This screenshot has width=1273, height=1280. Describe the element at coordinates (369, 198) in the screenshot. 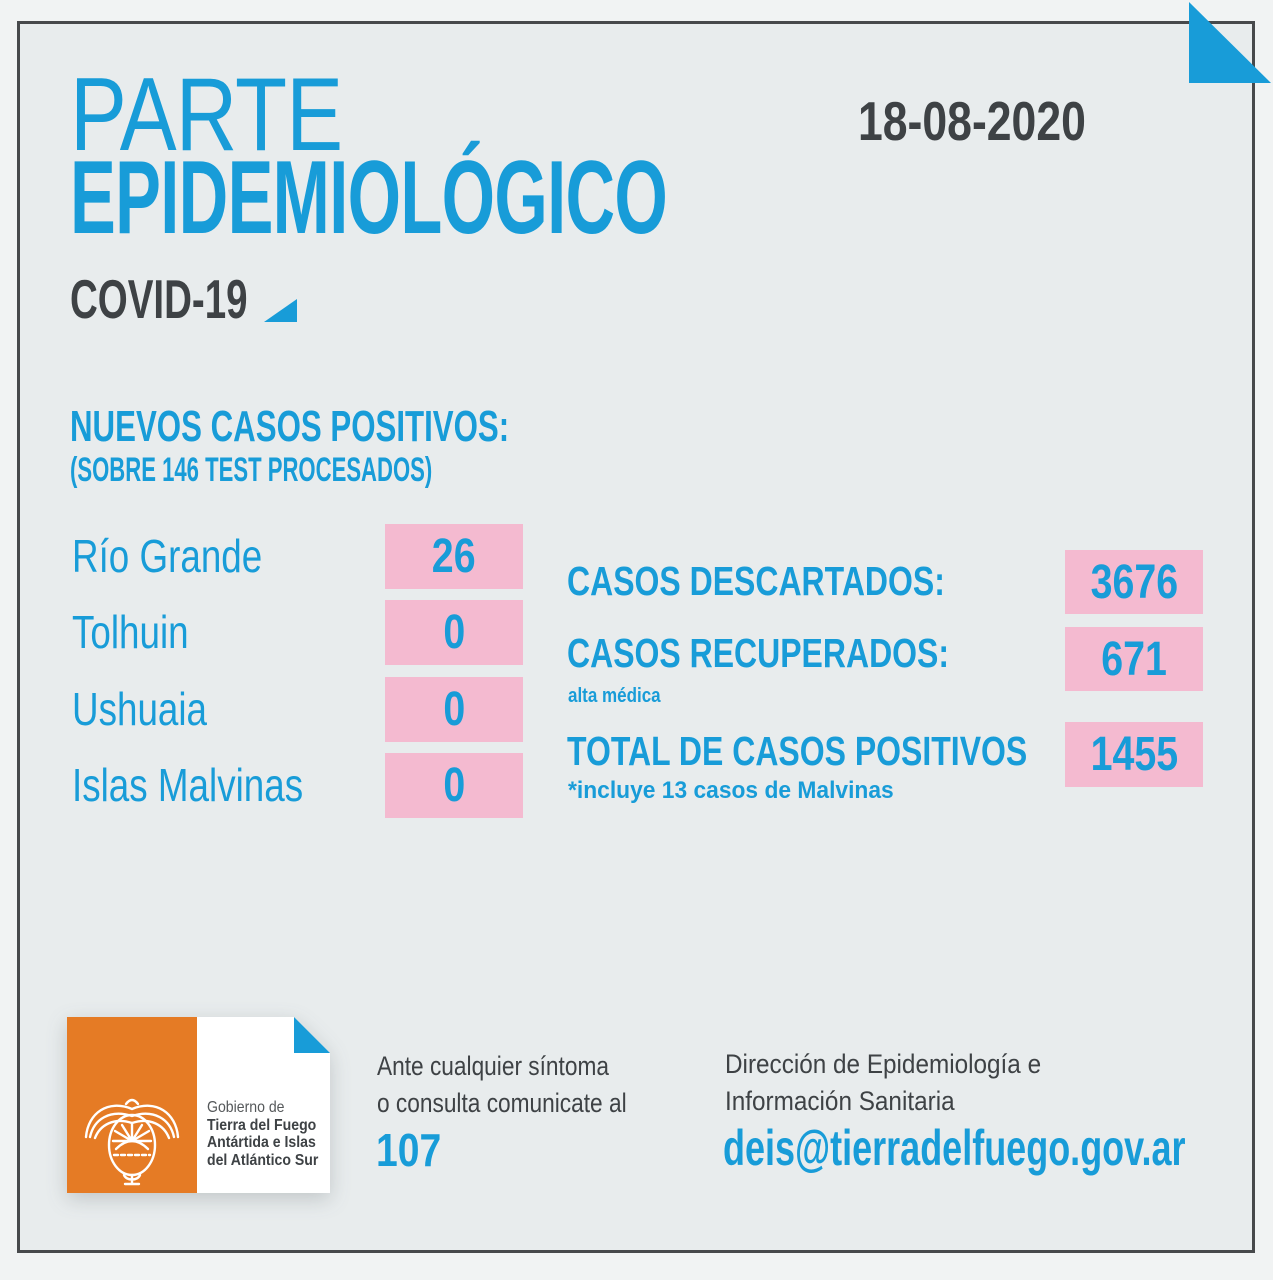

I see `title-line-2: EPIDEMIOLÓGICO` at that location.